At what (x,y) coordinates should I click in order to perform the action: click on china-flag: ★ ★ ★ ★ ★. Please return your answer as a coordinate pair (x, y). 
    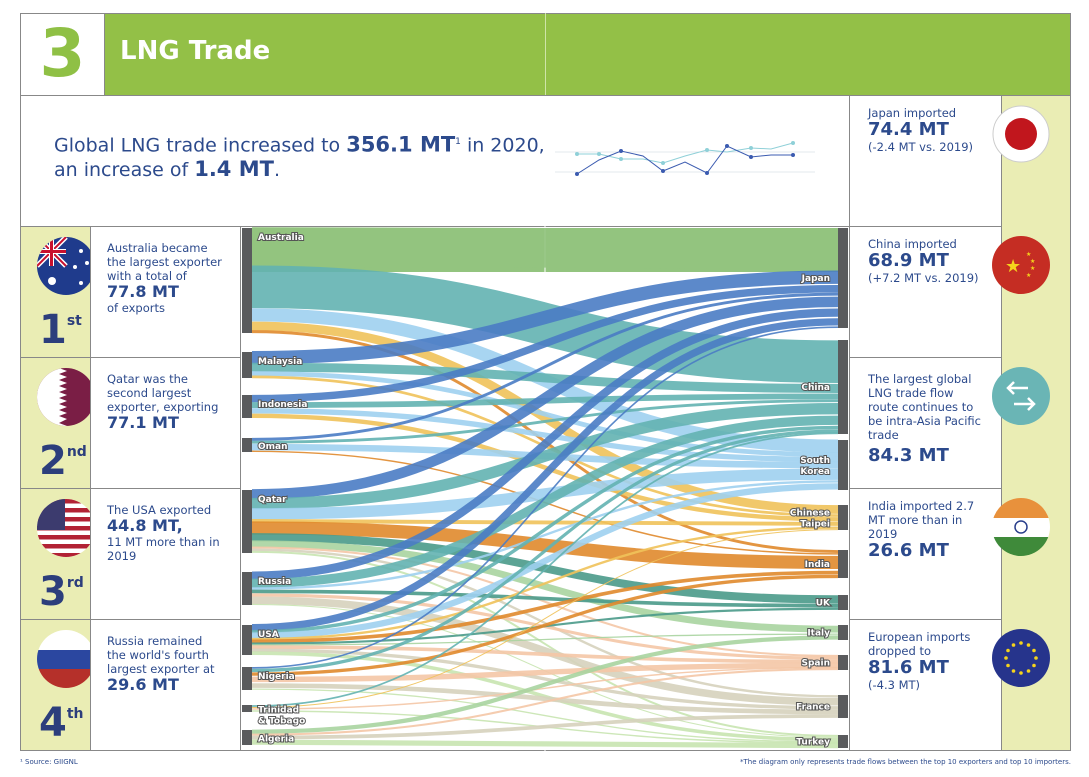
    Looking at the image, I should click on (1021, 265).